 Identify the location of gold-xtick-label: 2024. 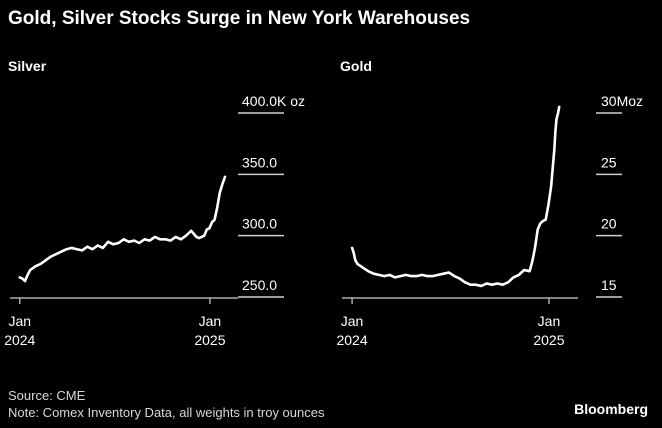
(351, 340).